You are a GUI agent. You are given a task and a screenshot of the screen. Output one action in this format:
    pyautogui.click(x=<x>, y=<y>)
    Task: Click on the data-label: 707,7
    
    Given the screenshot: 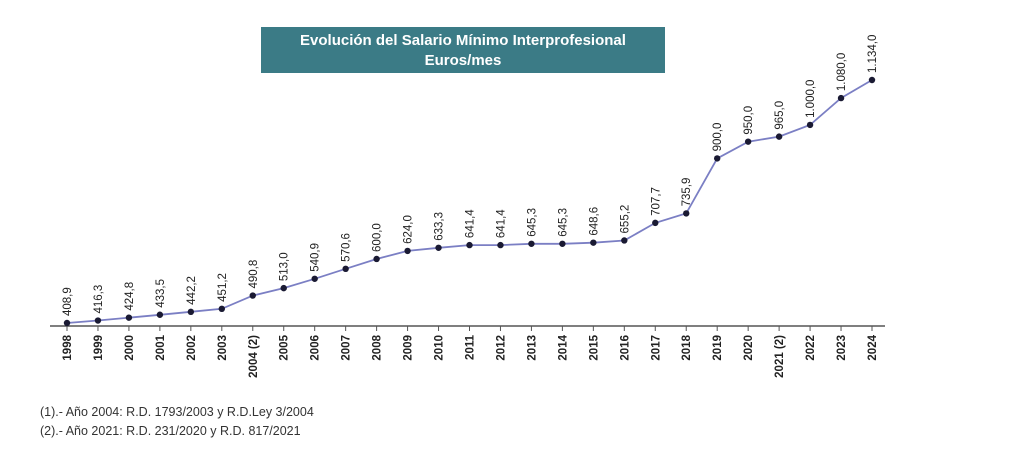 What is the action you would take?
    pyautogui.click(x=656, y=201)
    